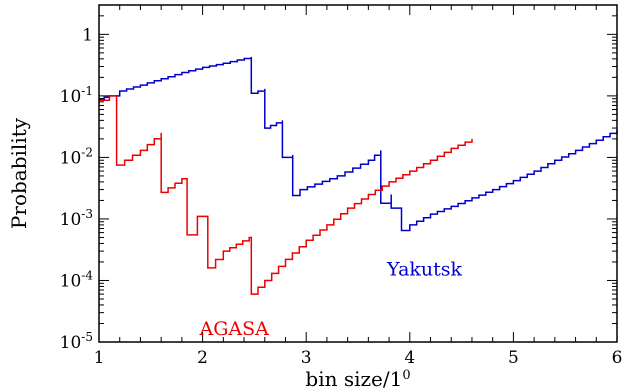  I want to click on x-axis-title-sup: 0, so click(406, 375).